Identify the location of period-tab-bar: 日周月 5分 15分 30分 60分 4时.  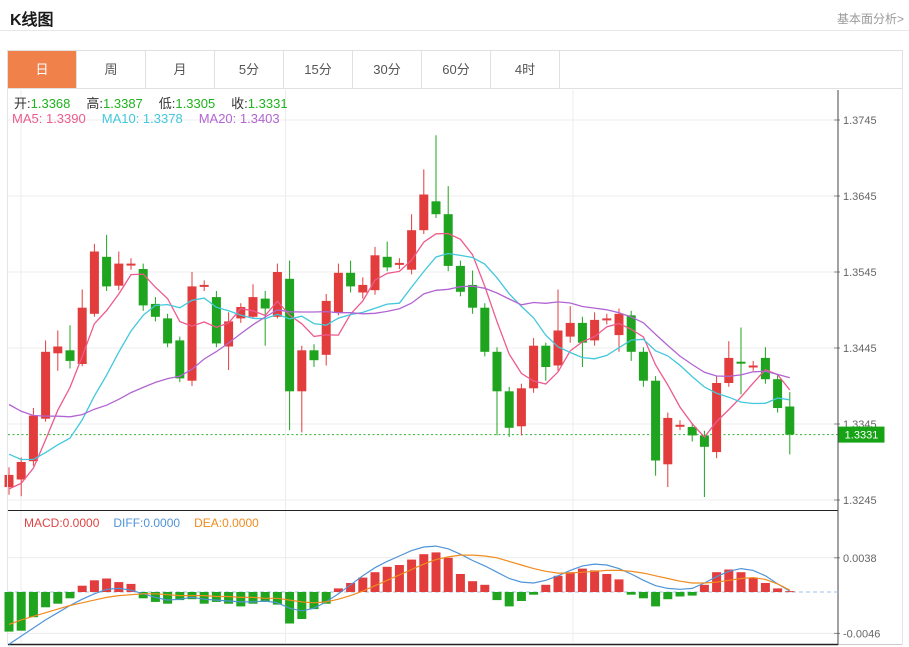
(455, 69).